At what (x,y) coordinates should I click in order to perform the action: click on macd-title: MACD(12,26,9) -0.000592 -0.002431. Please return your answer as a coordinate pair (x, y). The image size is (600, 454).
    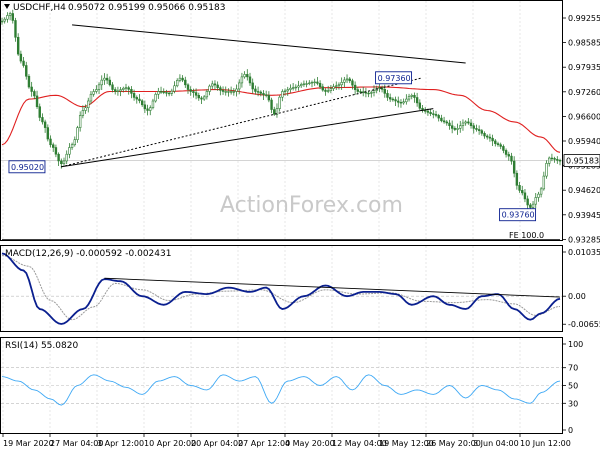
    Looking at the image, I should click on (88, 254).